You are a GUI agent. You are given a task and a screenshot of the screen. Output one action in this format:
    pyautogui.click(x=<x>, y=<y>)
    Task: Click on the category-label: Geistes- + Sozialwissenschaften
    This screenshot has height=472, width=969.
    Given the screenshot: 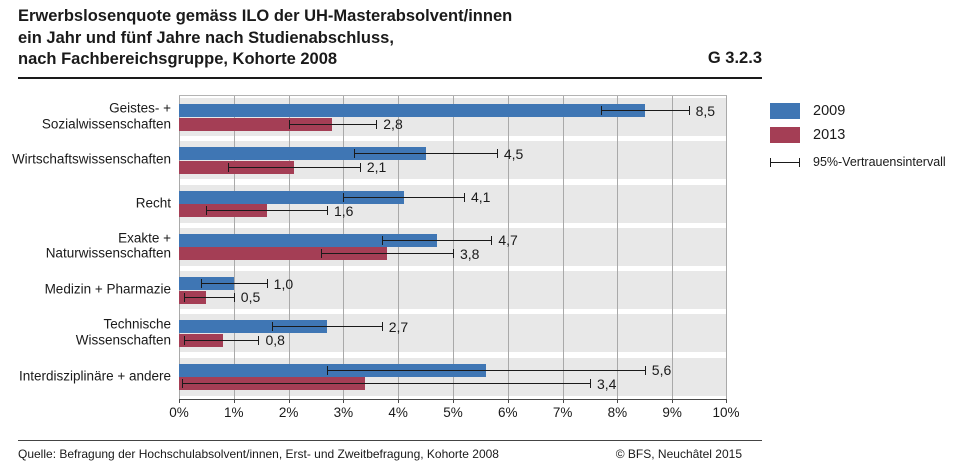 What is the action you would take?
    pyautogui.click(x=106, y=116)
    